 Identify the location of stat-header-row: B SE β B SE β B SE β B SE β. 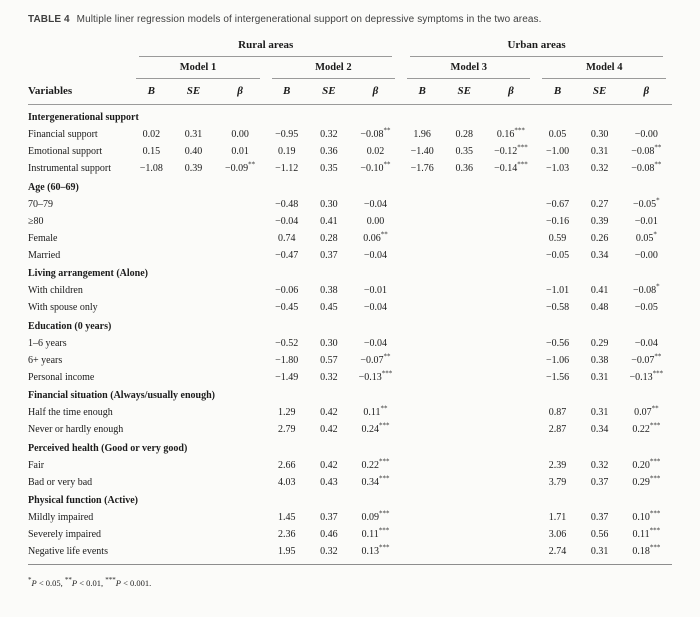
(350, 92).